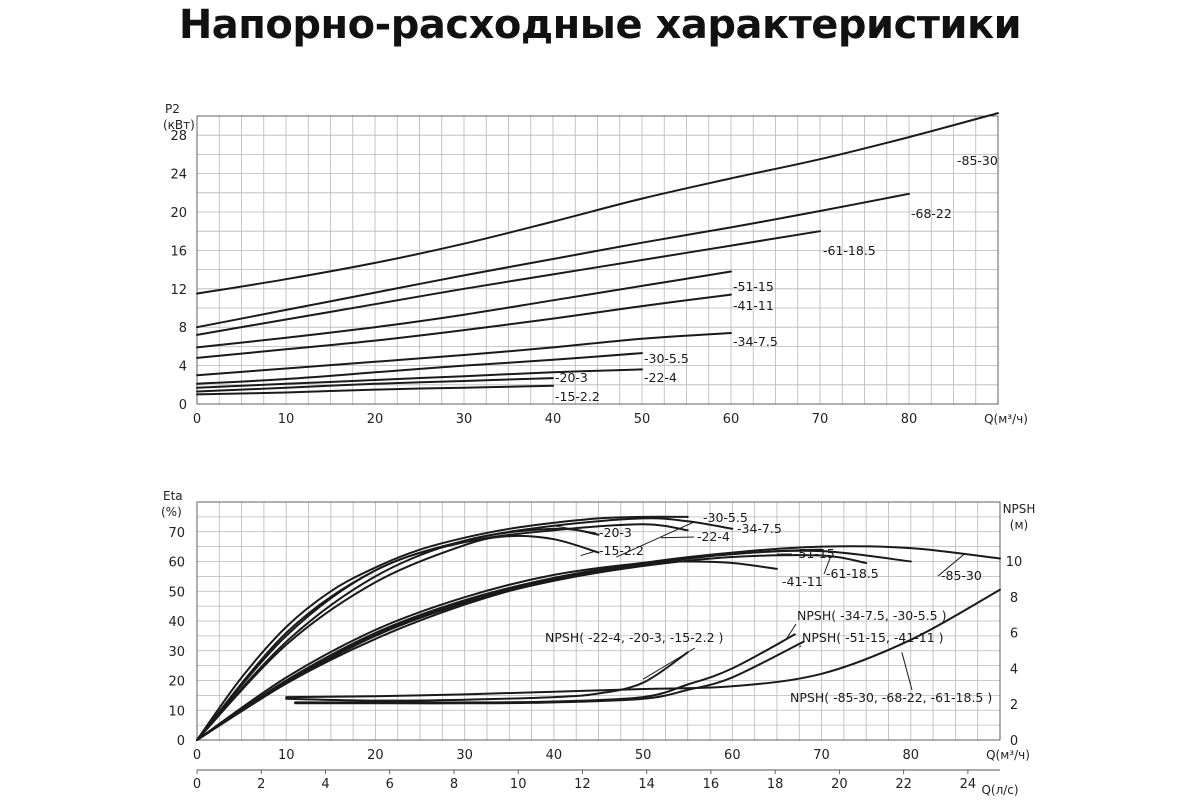 The width and height of the screenshot is (1200, 800). Describe the element at coordinates (1014, 741) in the screenshot. I see `y2-tick-label: 0` at that location.